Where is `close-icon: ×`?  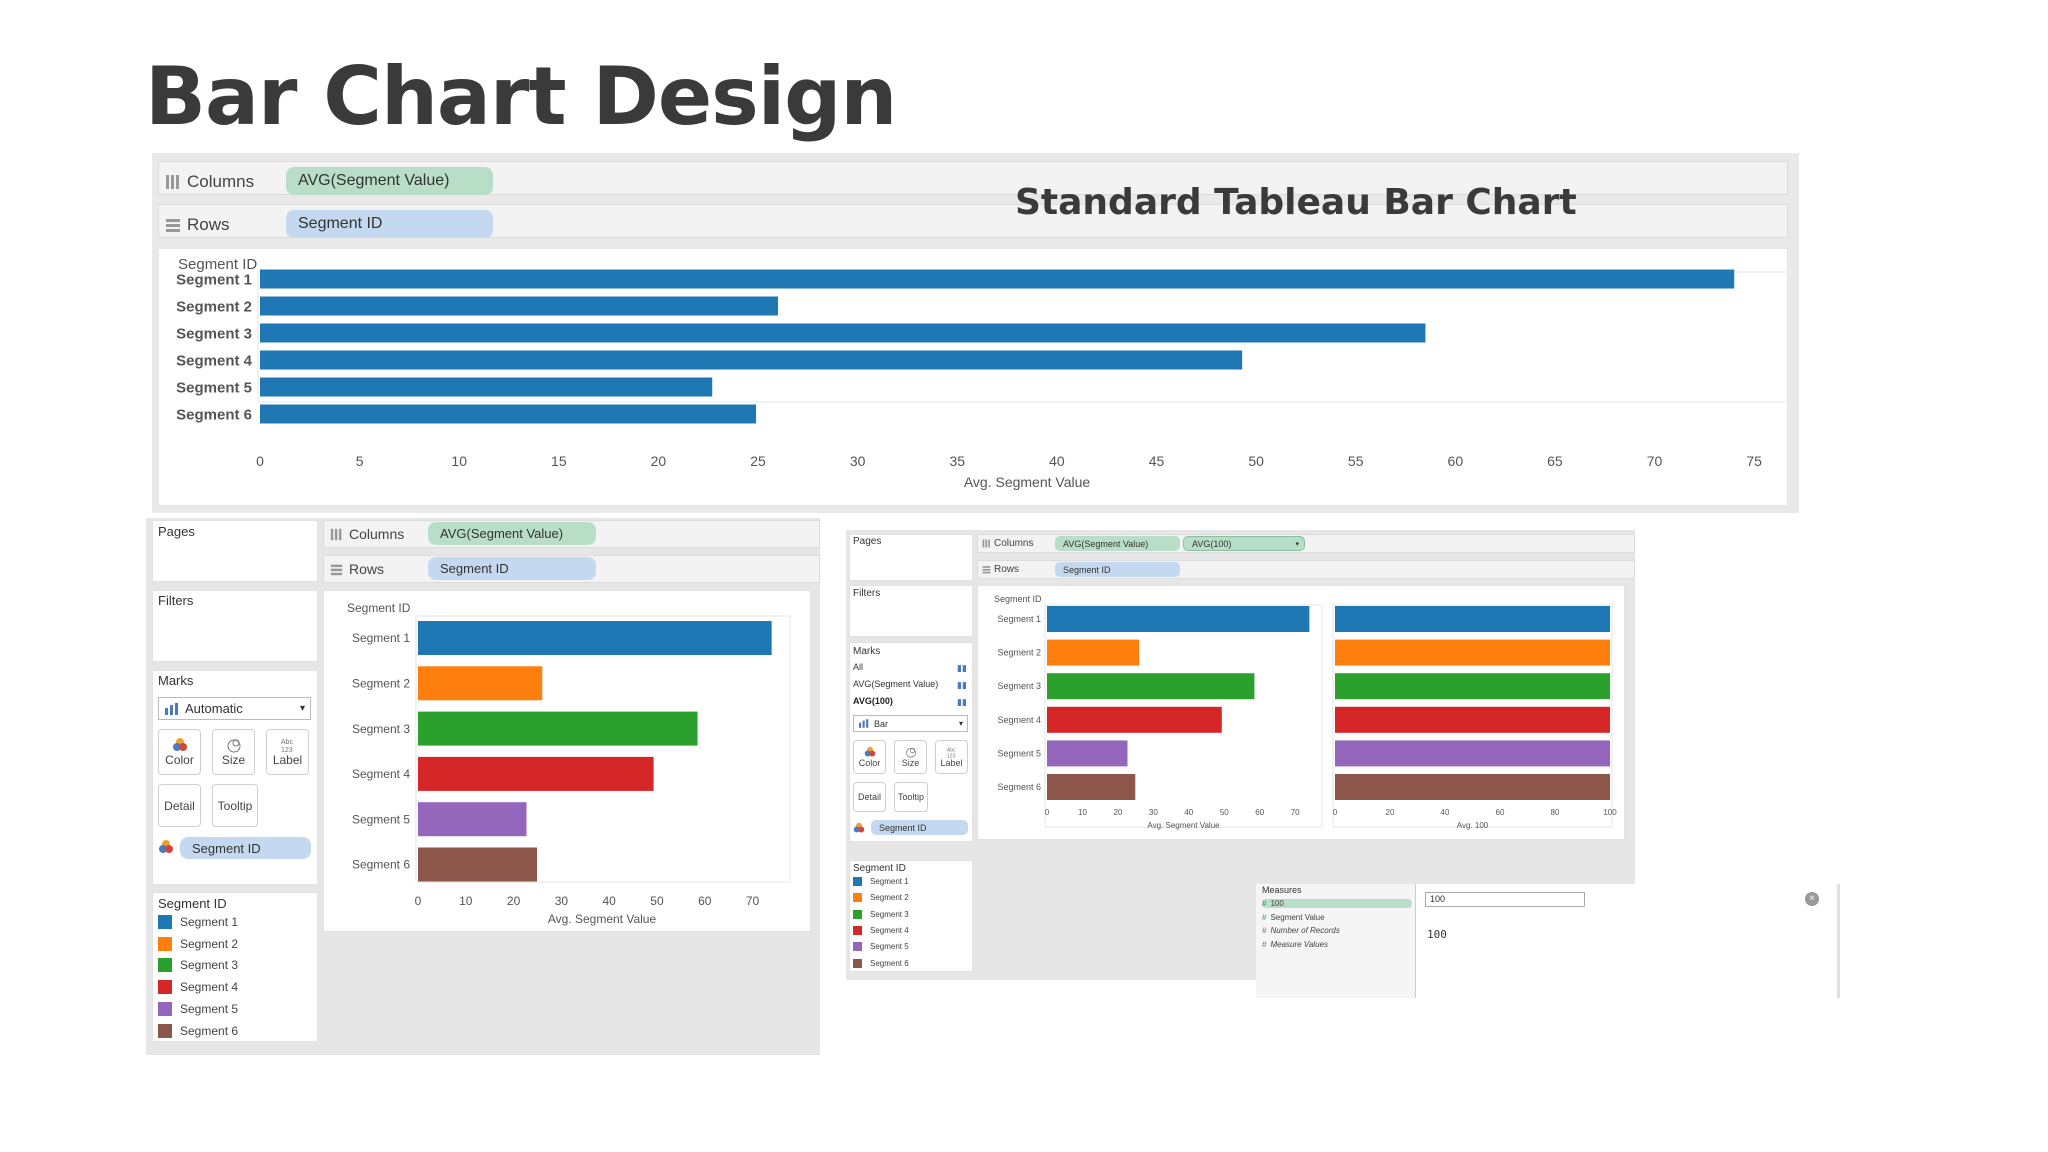 close-icon: × is located at coordinates (1812, 899).